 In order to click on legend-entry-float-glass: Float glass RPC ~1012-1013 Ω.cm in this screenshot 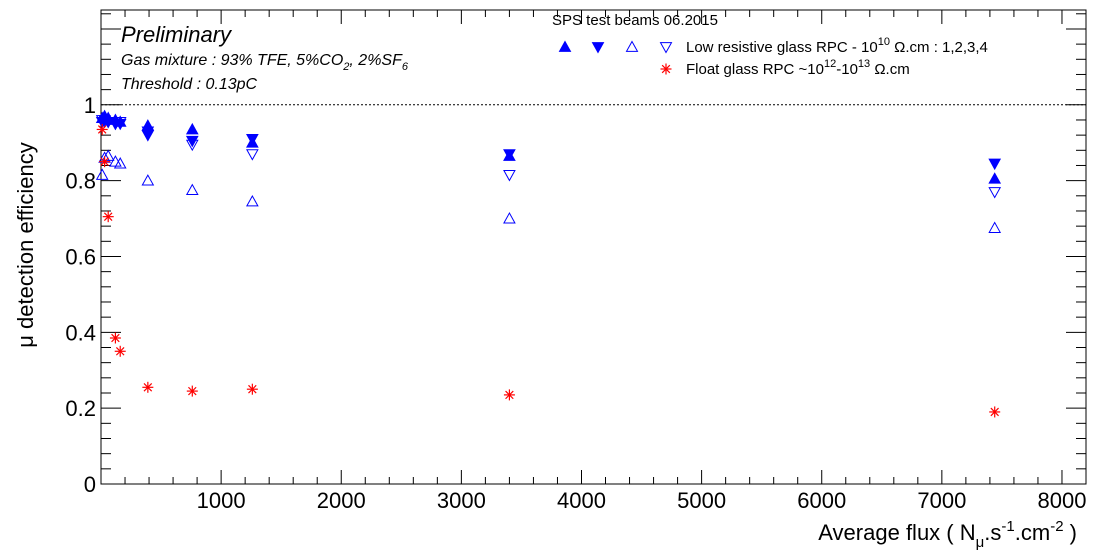, I will do `click(798, 68)`.